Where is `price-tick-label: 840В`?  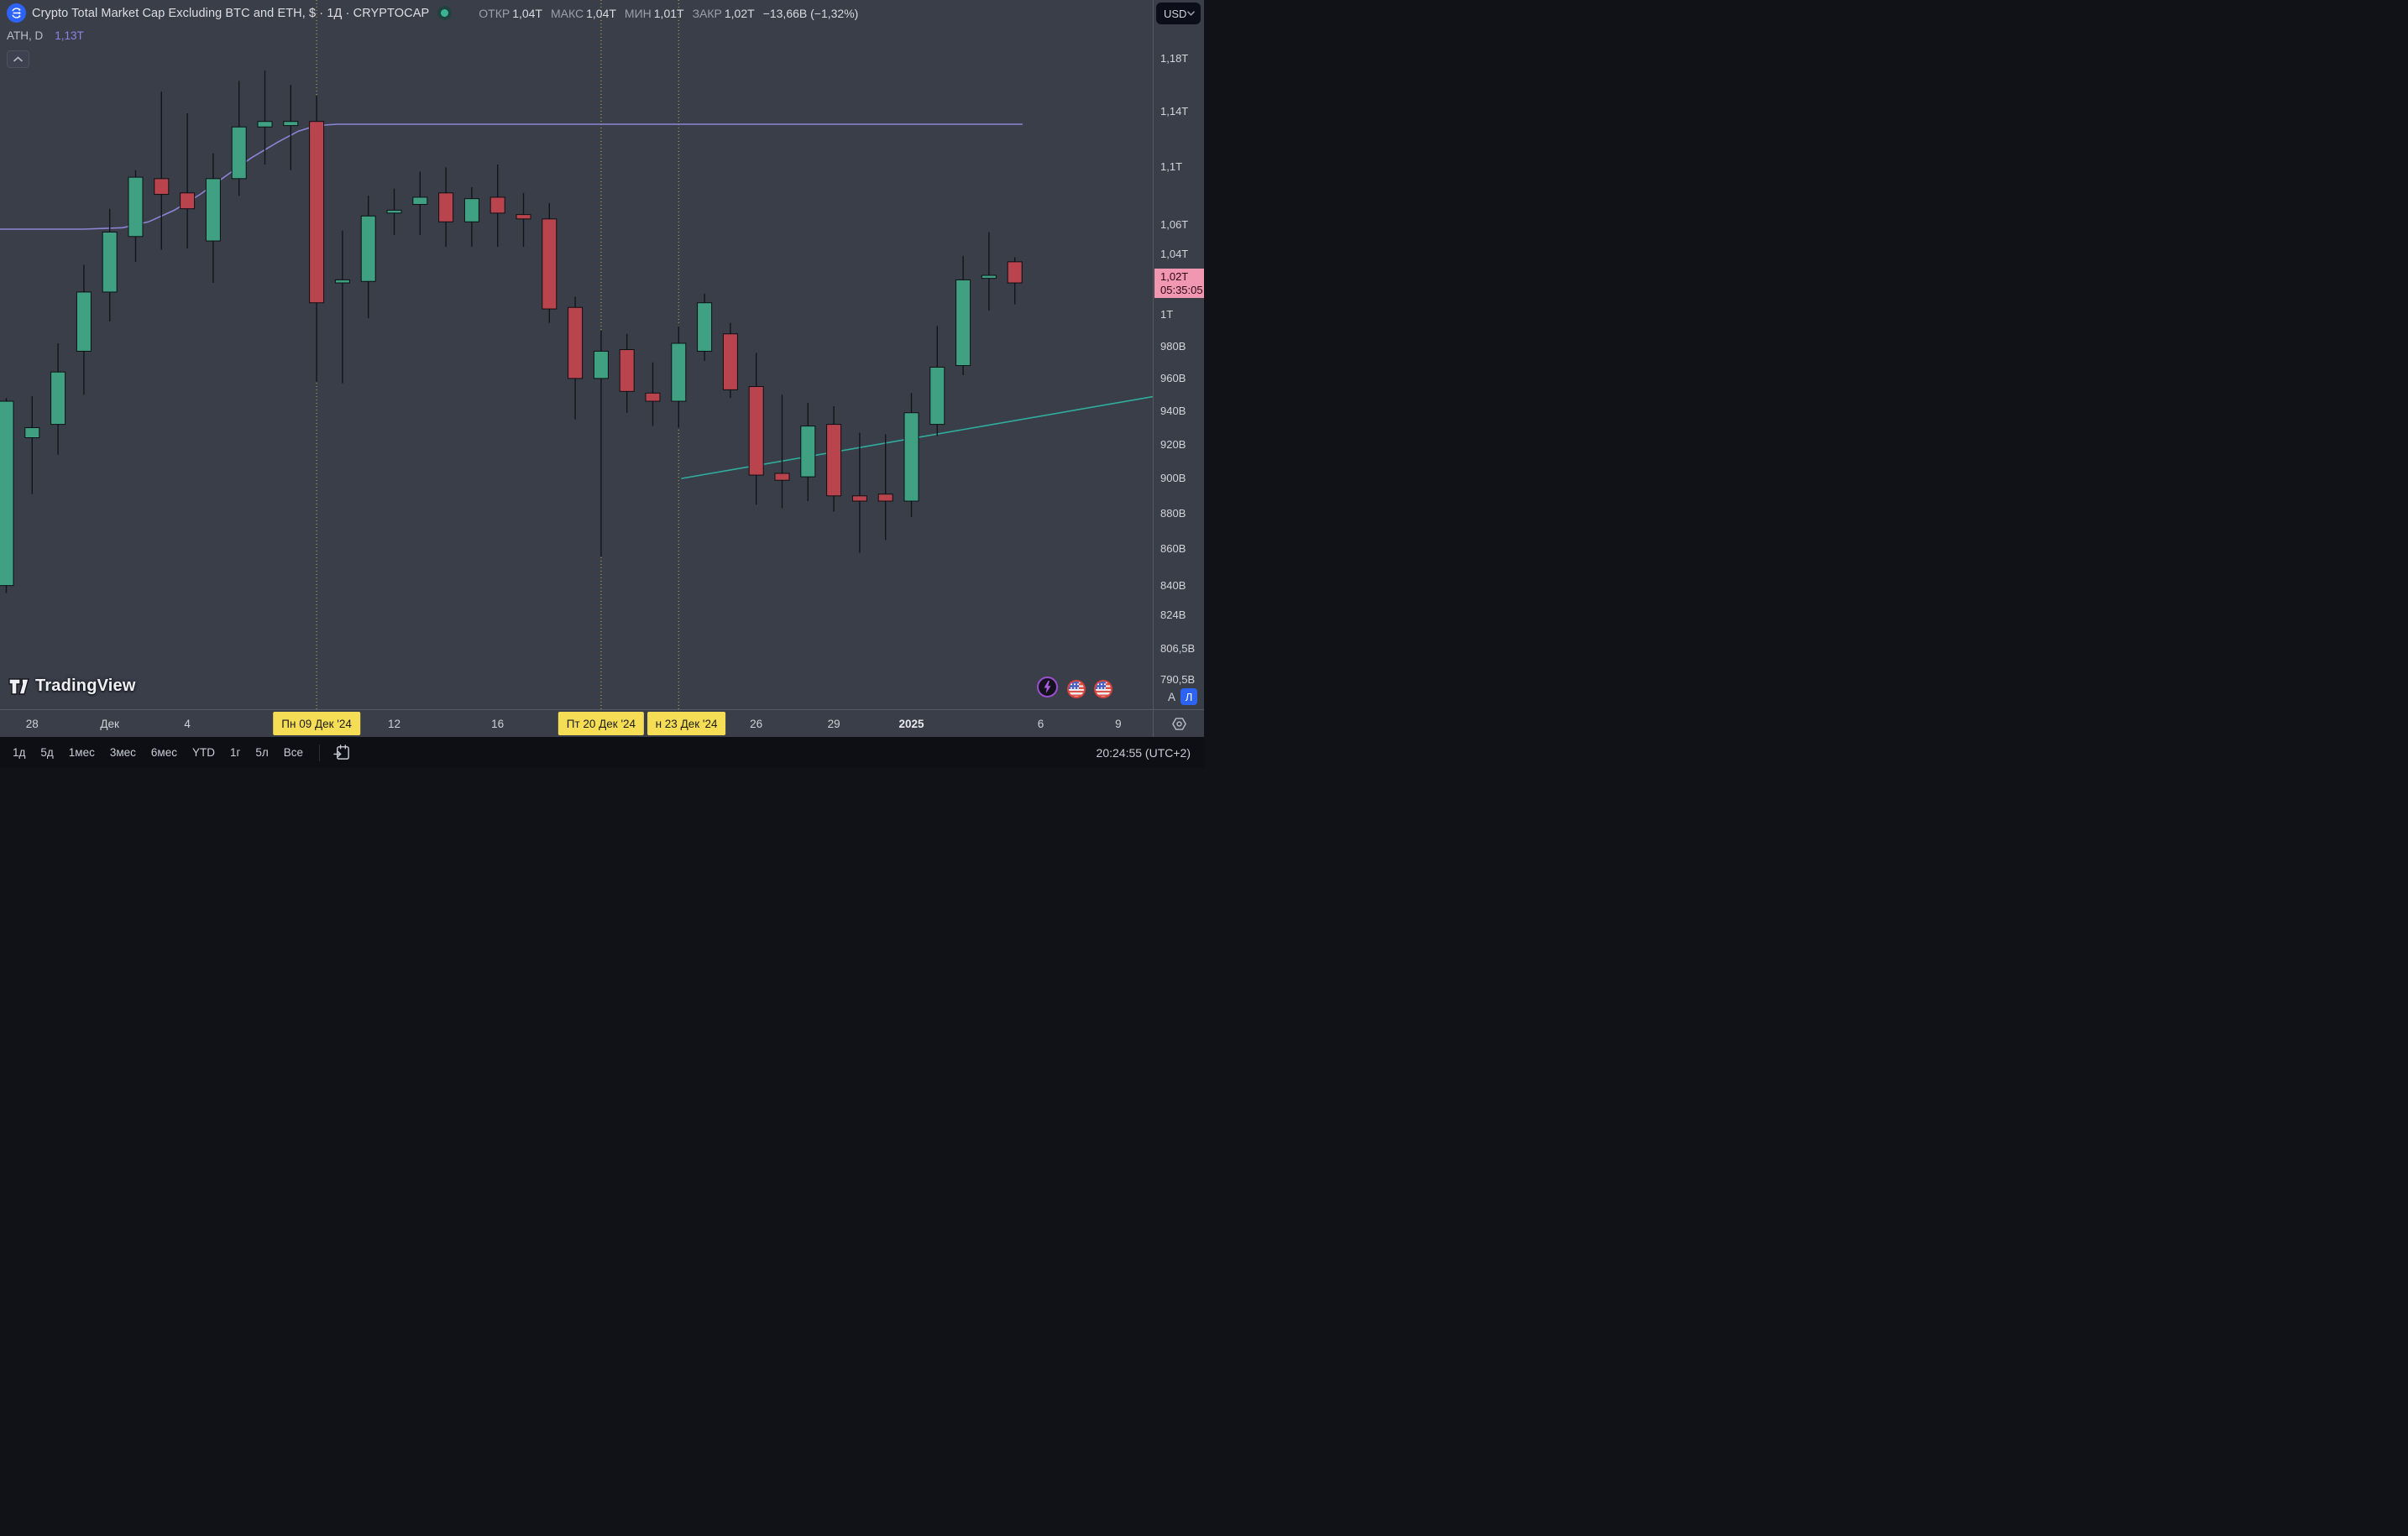
price-tick-label: 840В is located at coordinates (1173, 585).